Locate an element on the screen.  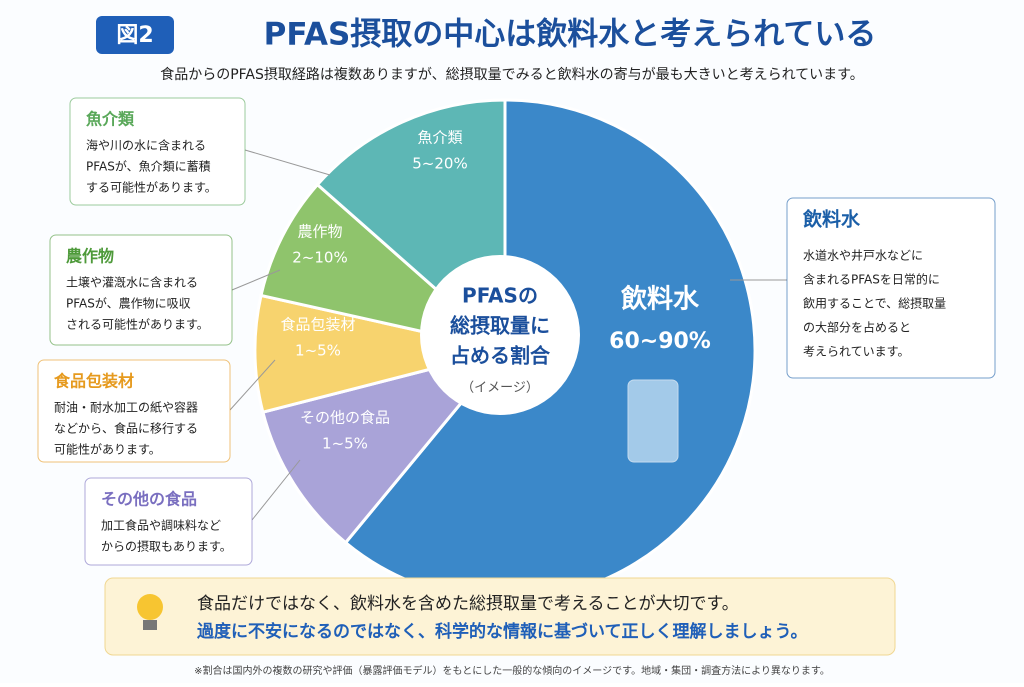
slice-name: 飲料水 is located at coordinates (660, 299).